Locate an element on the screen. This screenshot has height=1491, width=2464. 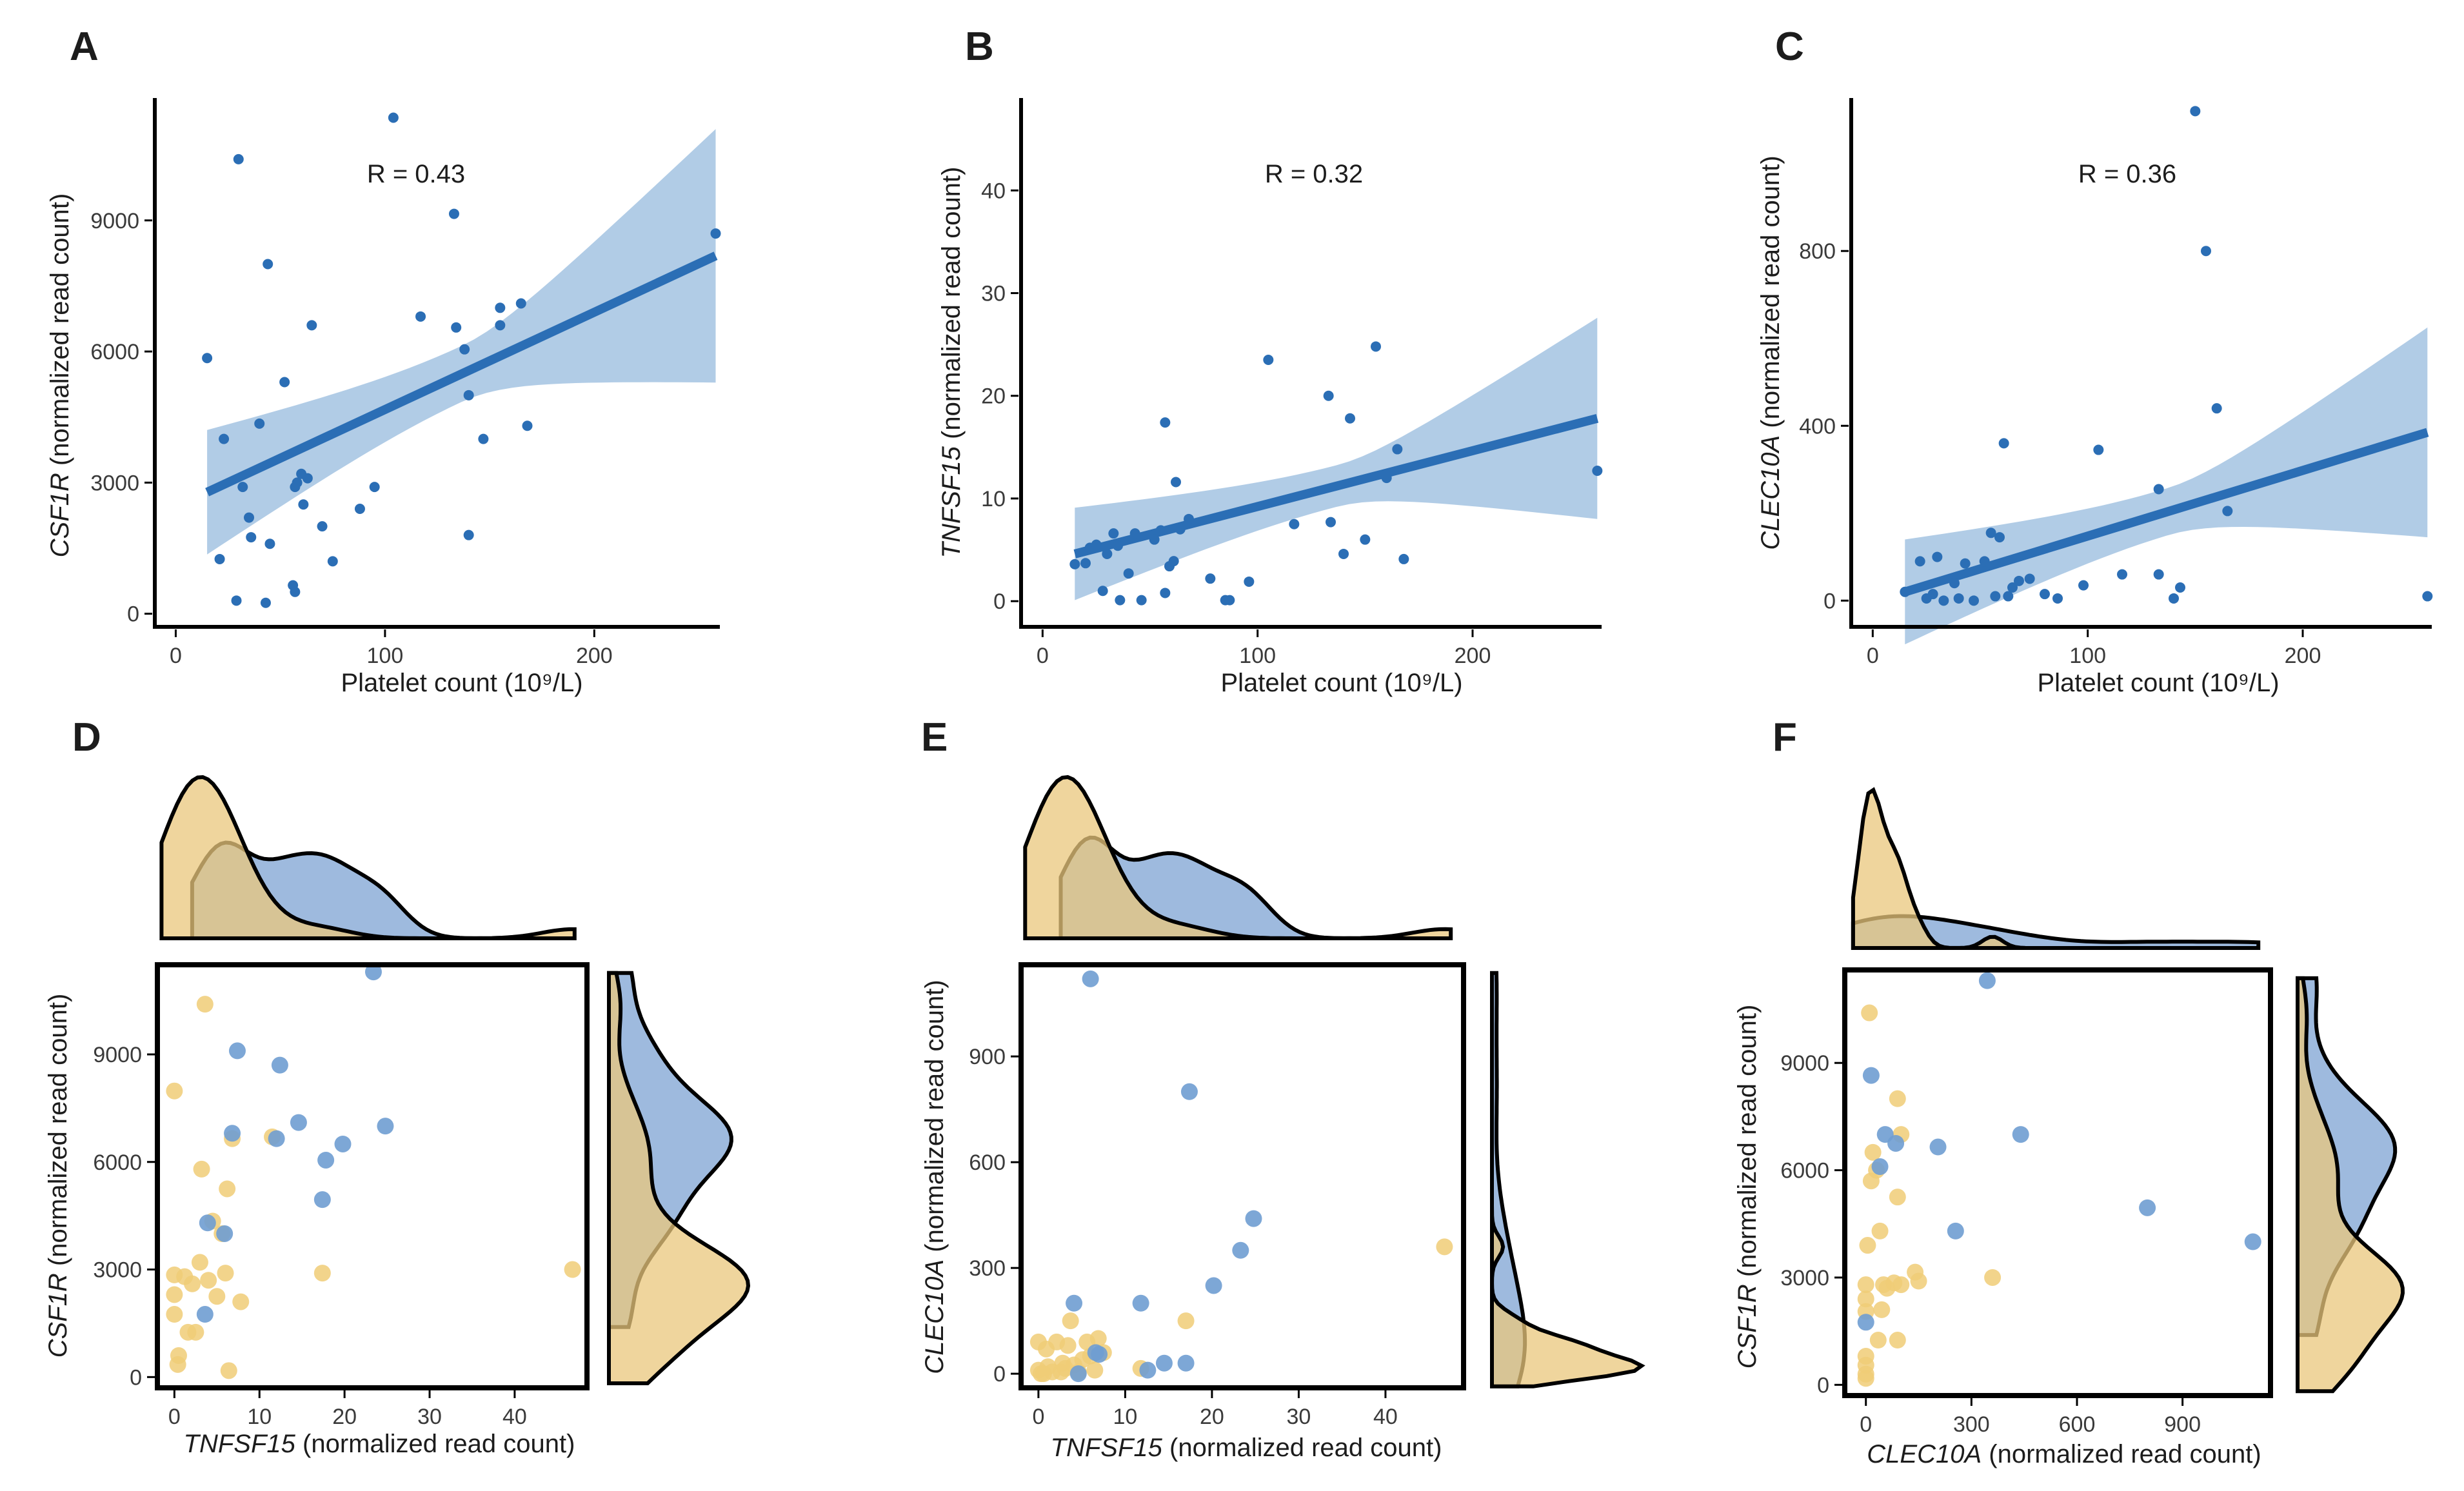
panel-f-y-tick-label: 6000 is located at coordinates (1805, 1171).